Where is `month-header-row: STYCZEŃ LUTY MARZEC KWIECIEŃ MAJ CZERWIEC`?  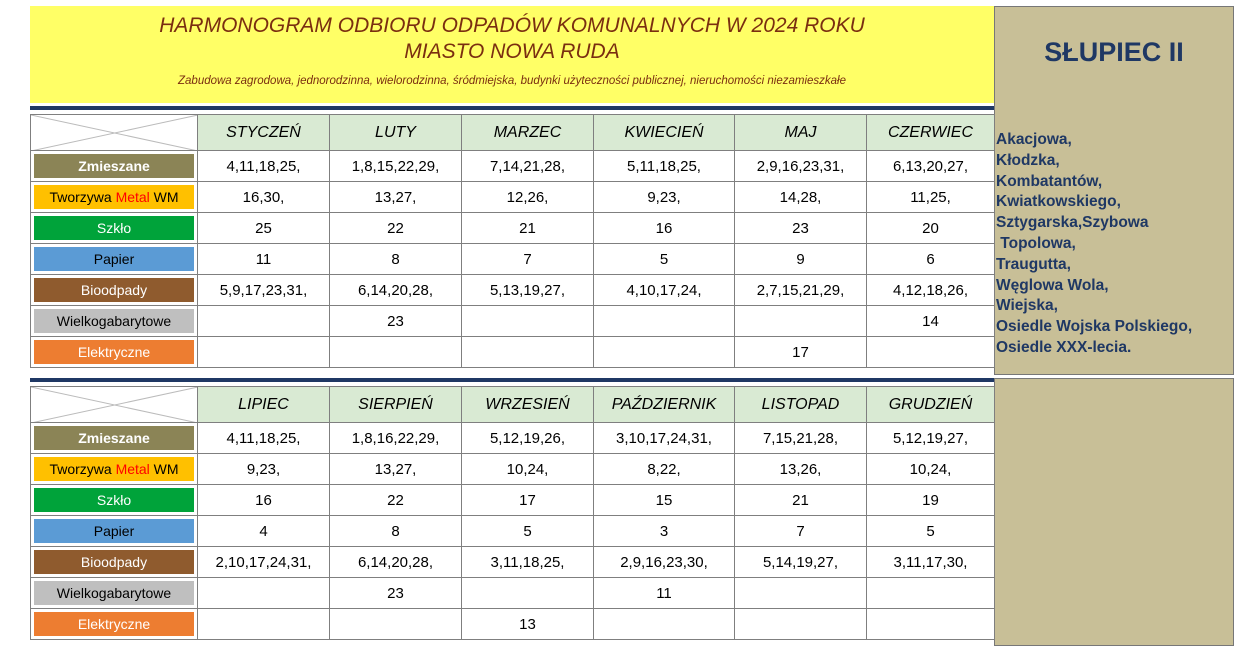 month-header-row: STYCZEŃ LUTY MARZEC KWIECIEŃ MAJ CZERWIEC is located at coordinates (512, 132).